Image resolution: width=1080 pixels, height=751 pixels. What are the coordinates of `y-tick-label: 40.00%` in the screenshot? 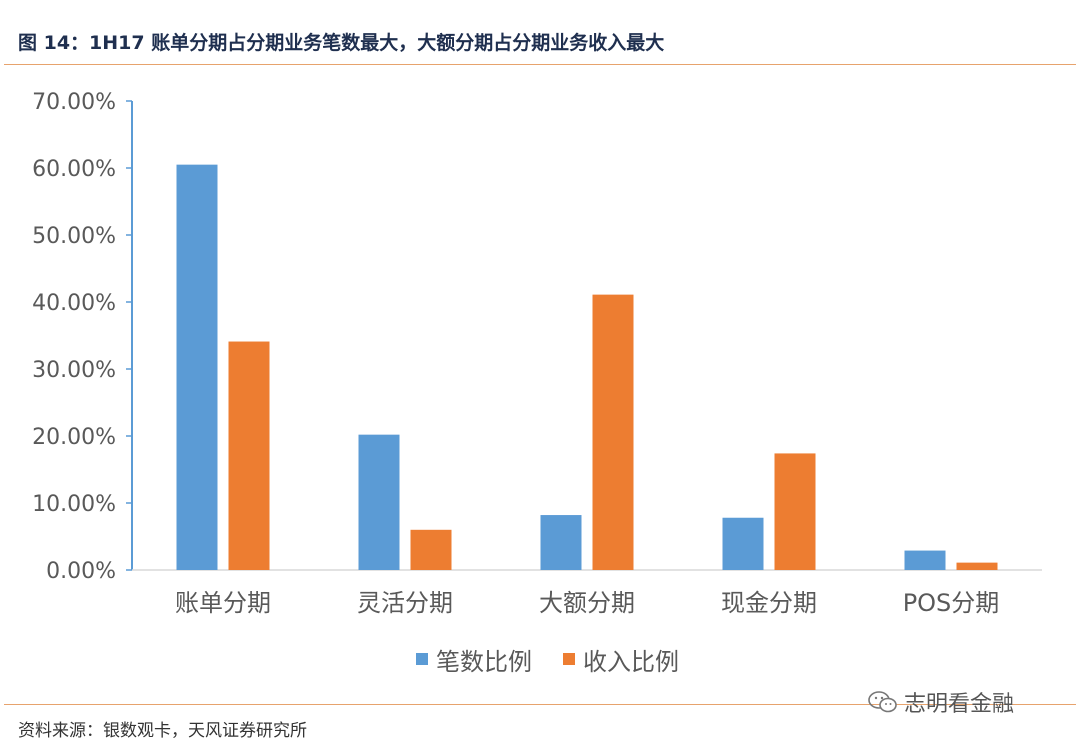 It's located at (74, 303).